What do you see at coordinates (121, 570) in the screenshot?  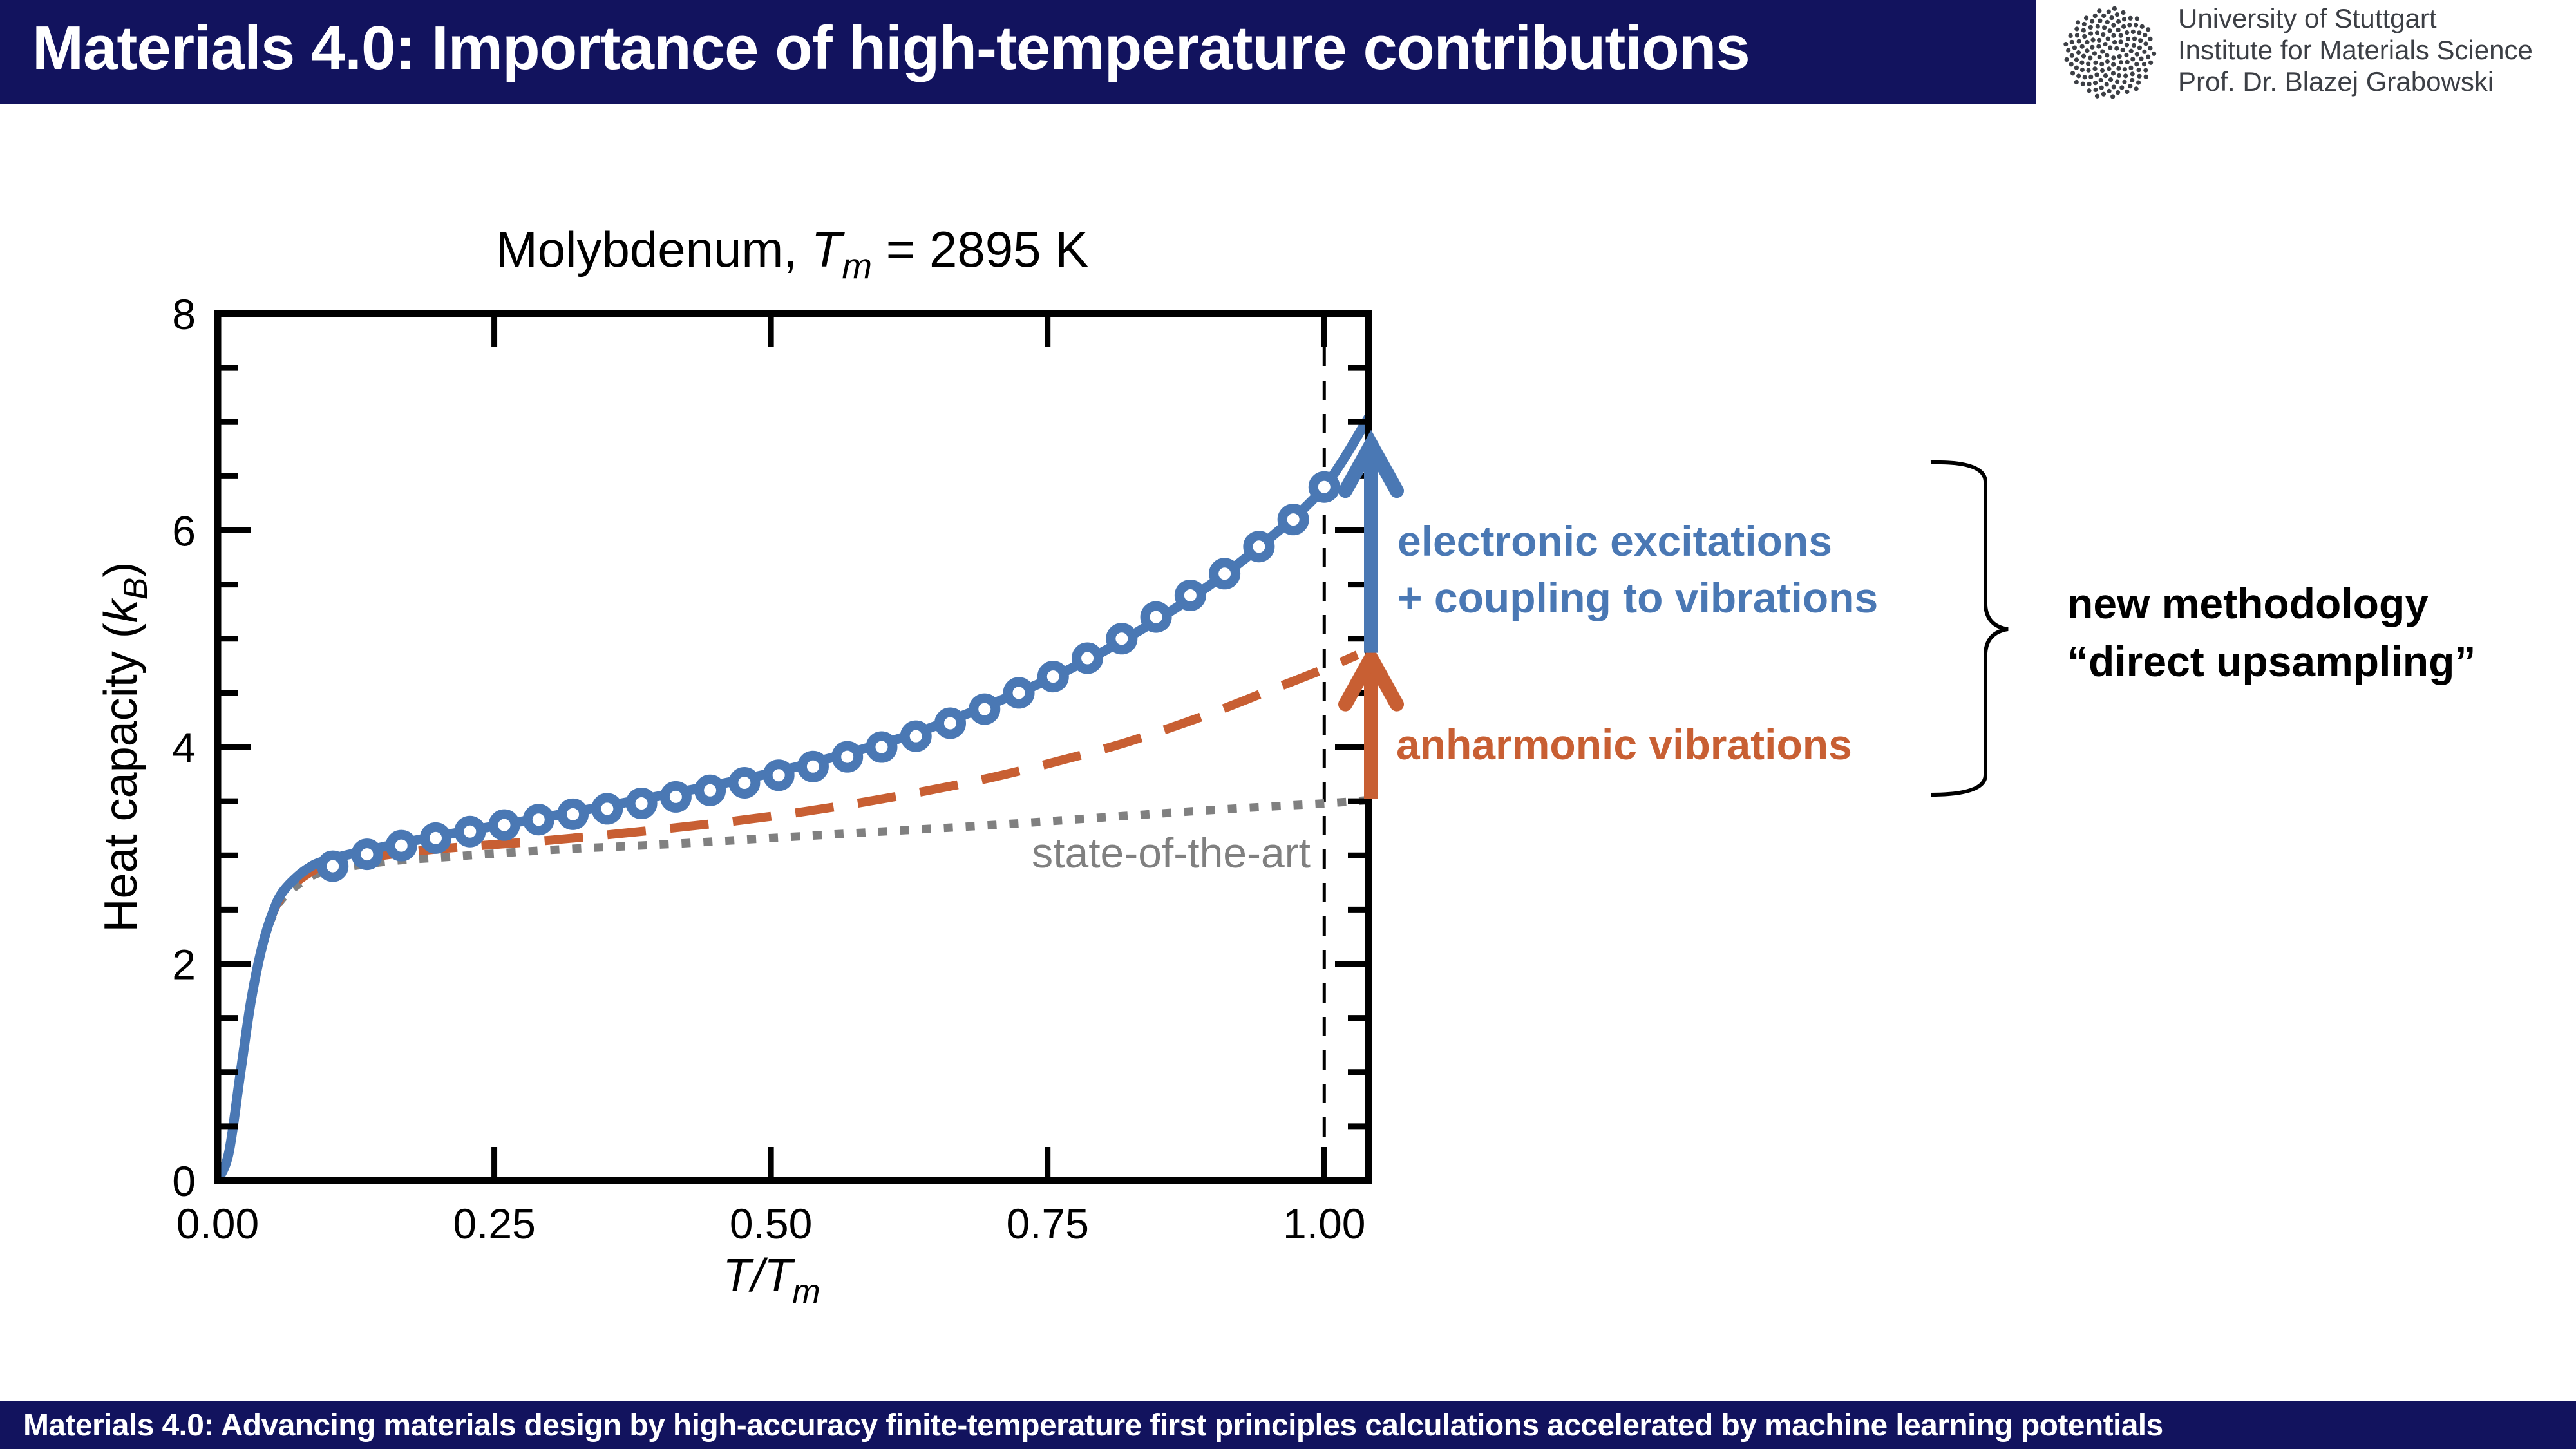 I see `y-axis-label-suffix: )` at bounding box center [121, 570].